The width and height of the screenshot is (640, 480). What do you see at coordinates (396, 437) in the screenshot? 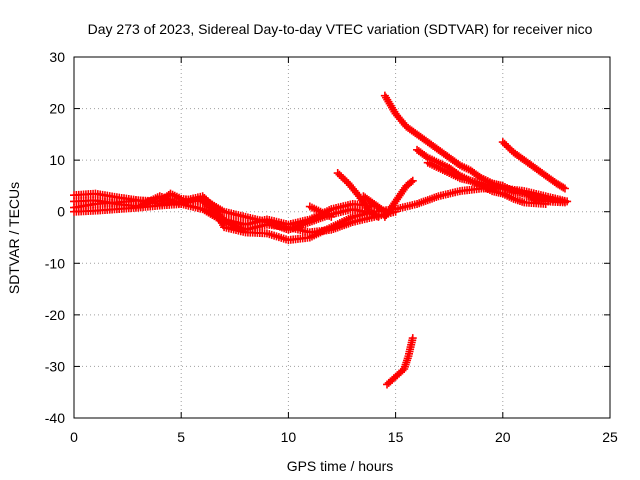
I see `x-tick-label: 15` at bounding box center [396, 437].